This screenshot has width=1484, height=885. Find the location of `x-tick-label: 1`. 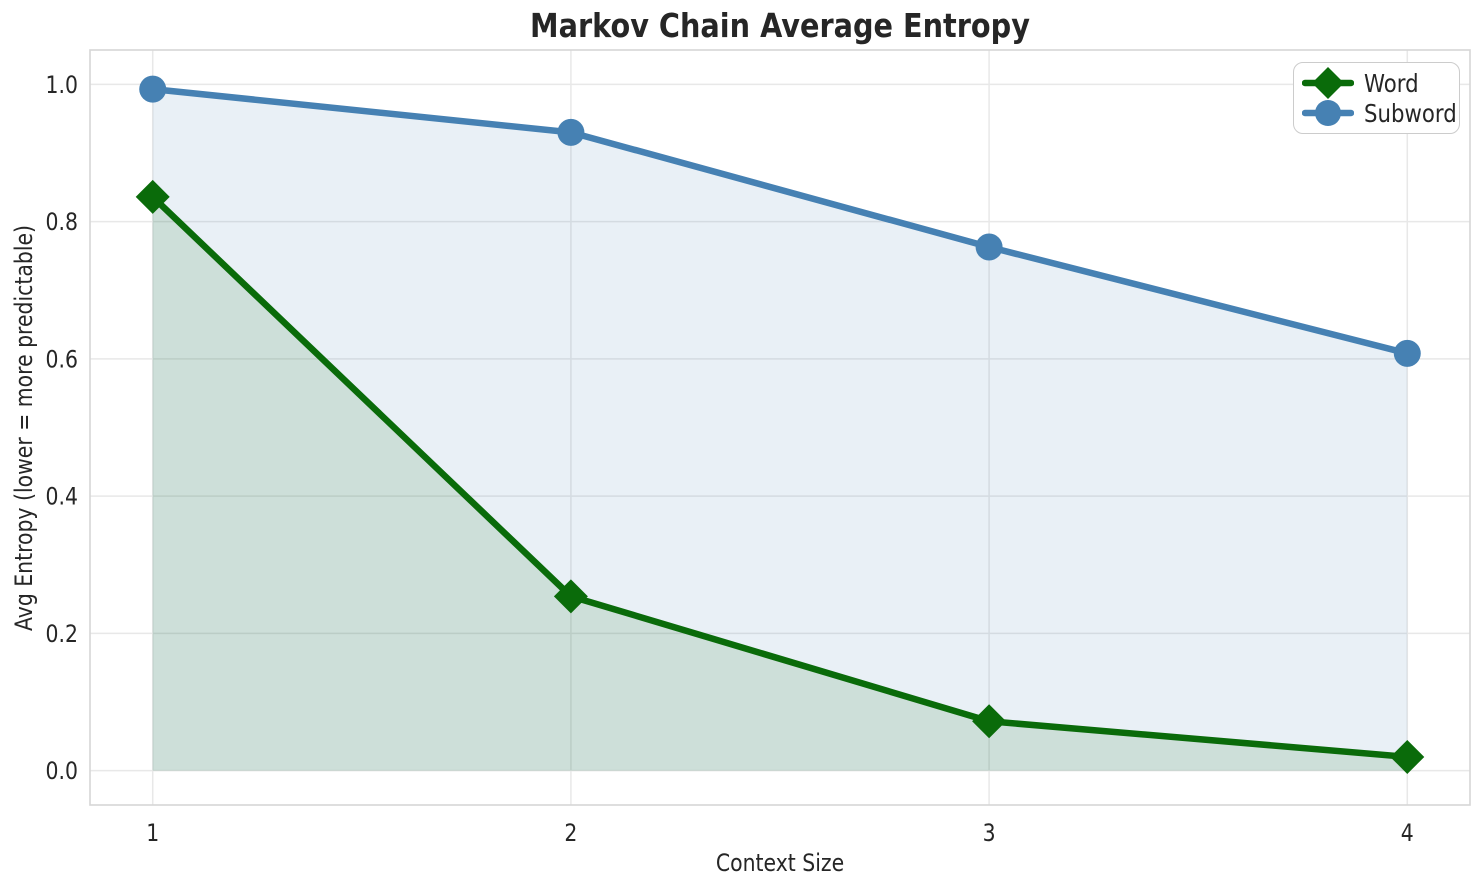

x-tick-label: 1 is located at coordinates (152, 833).